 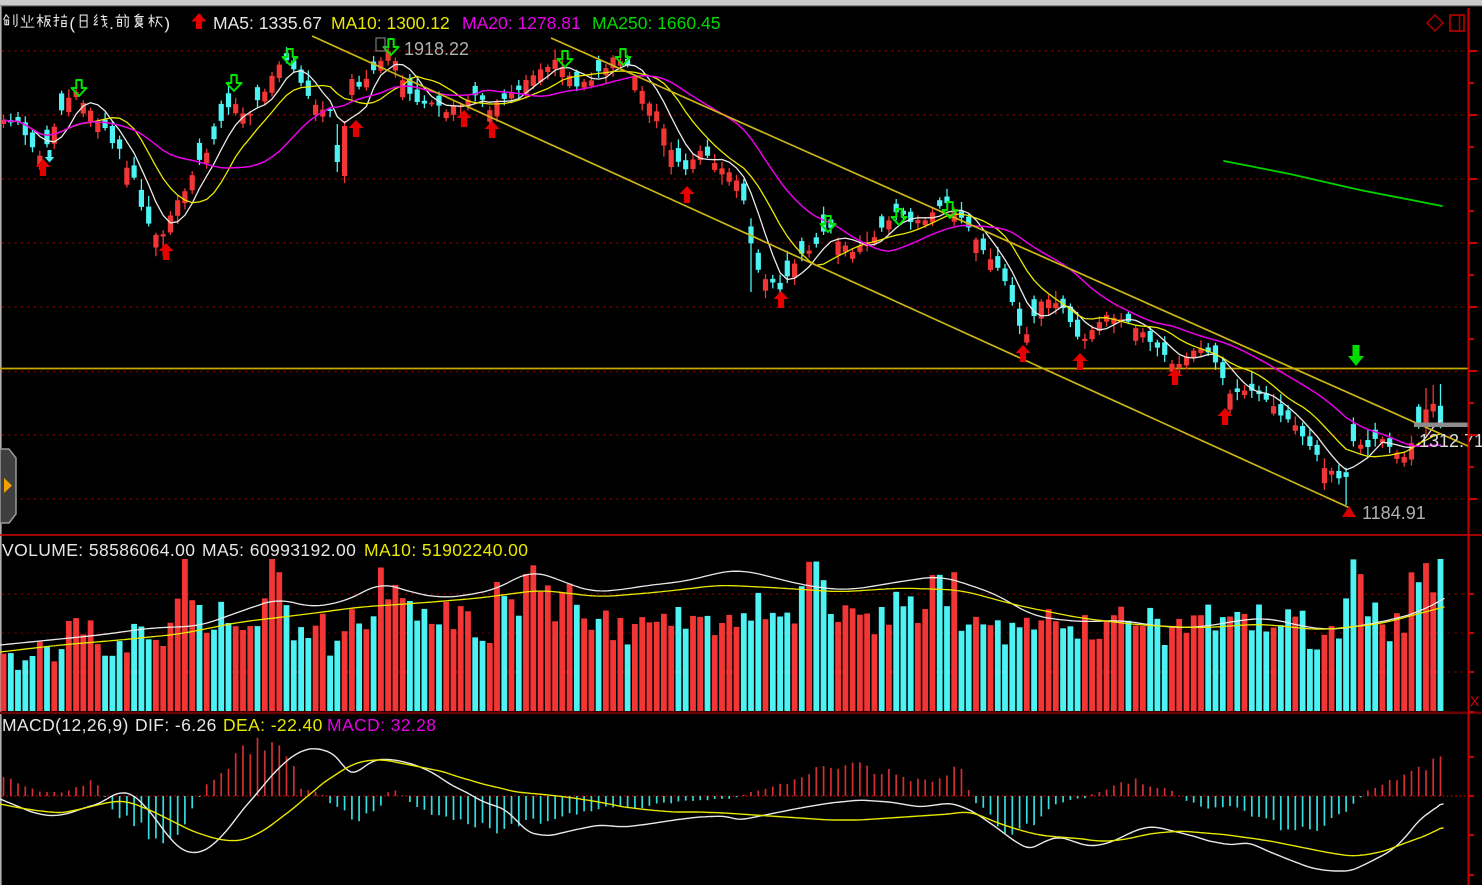 I want to click on svg-text: MACD: 32.28, so click(x=381, y=725).